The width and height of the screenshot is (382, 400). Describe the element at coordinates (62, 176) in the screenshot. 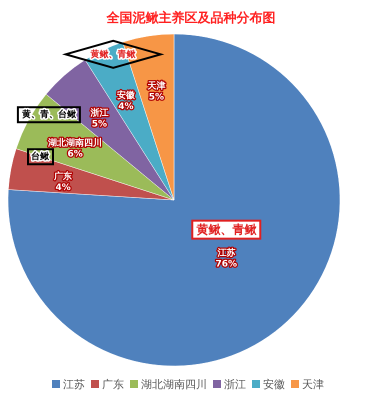

I see `slice-label: 广东` at that location.